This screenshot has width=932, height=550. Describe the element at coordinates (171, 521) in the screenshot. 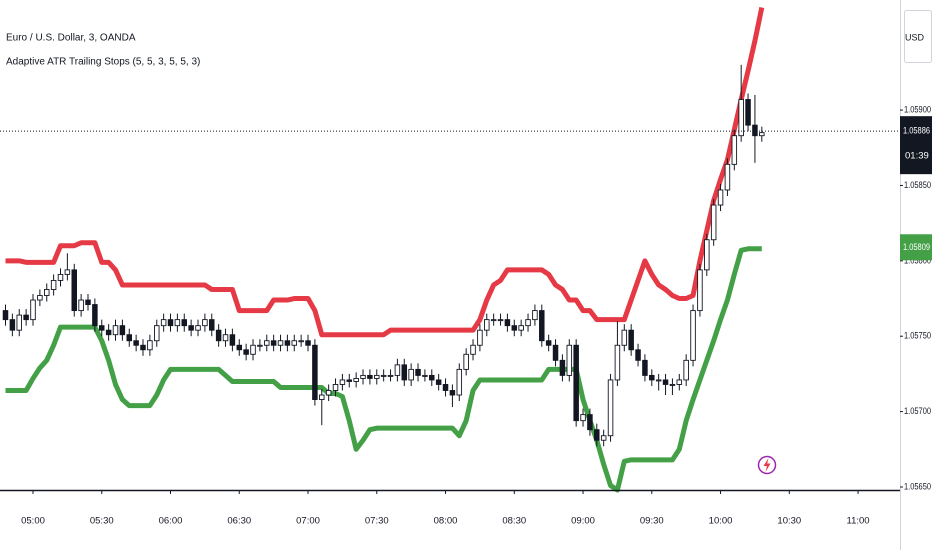

I see `x-tick-label: 06:00` at that location.